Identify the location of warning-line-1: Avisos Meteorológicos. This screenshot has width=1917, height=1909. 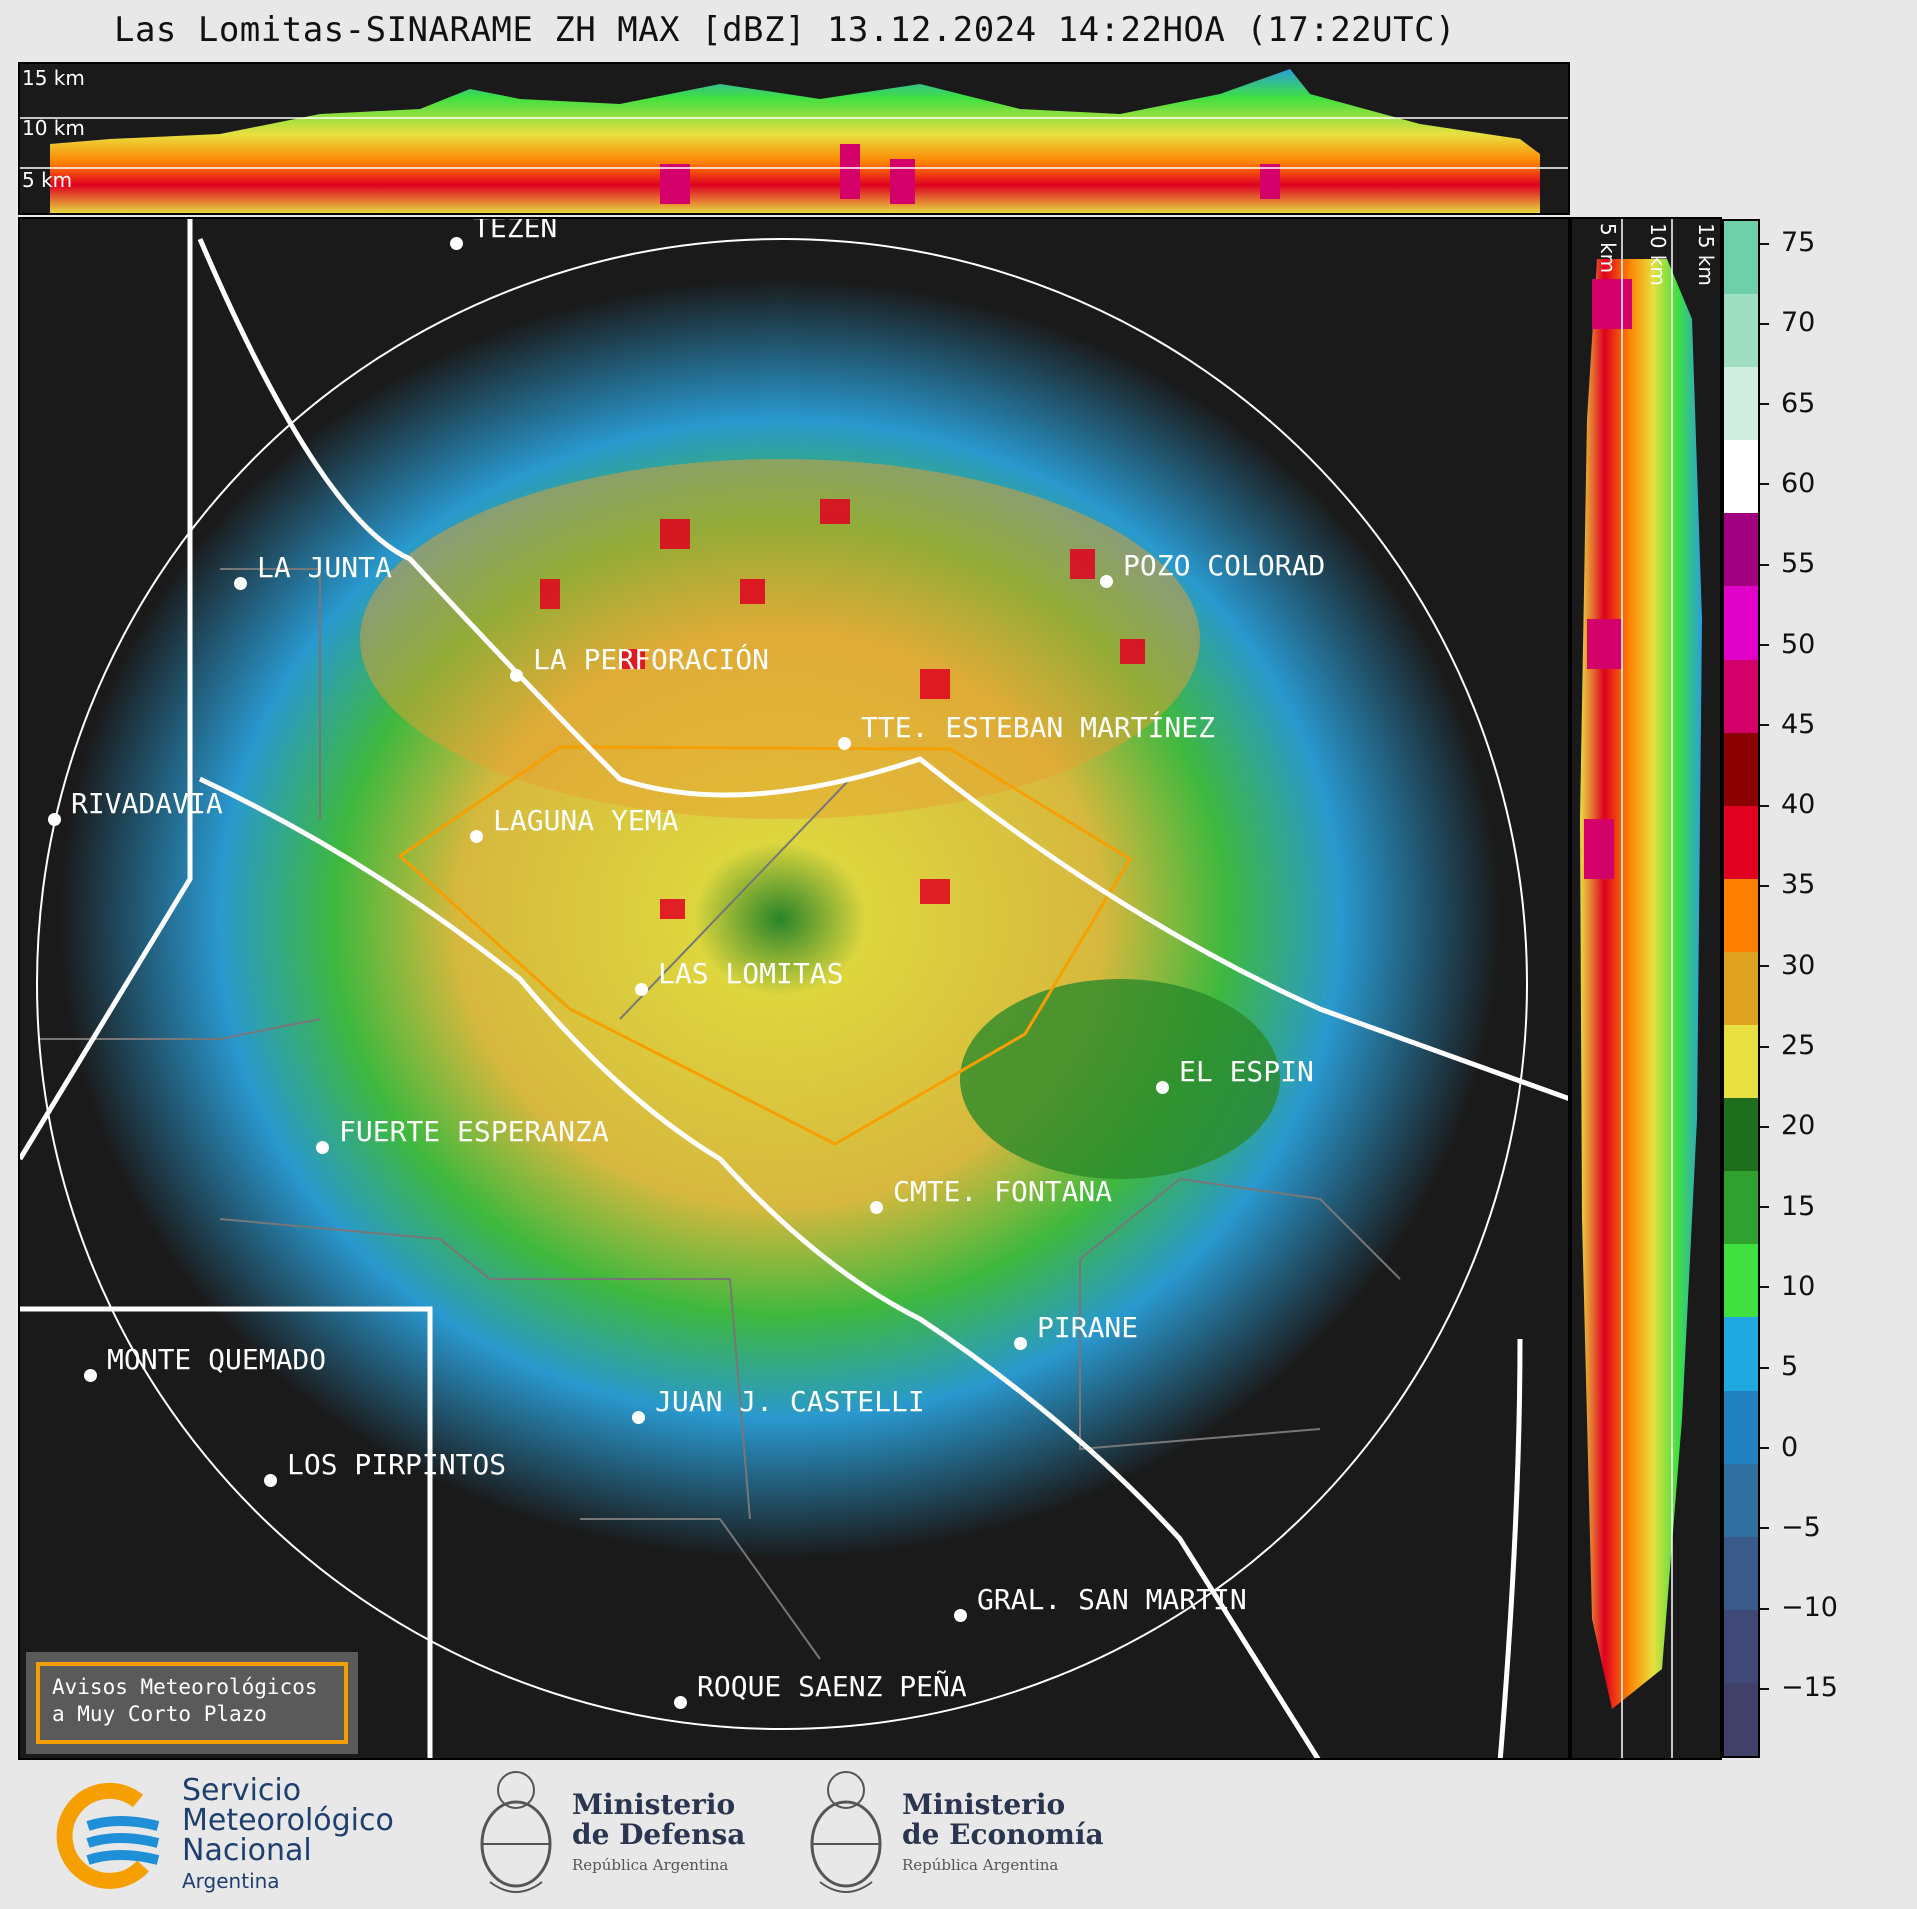
(185, 1687).